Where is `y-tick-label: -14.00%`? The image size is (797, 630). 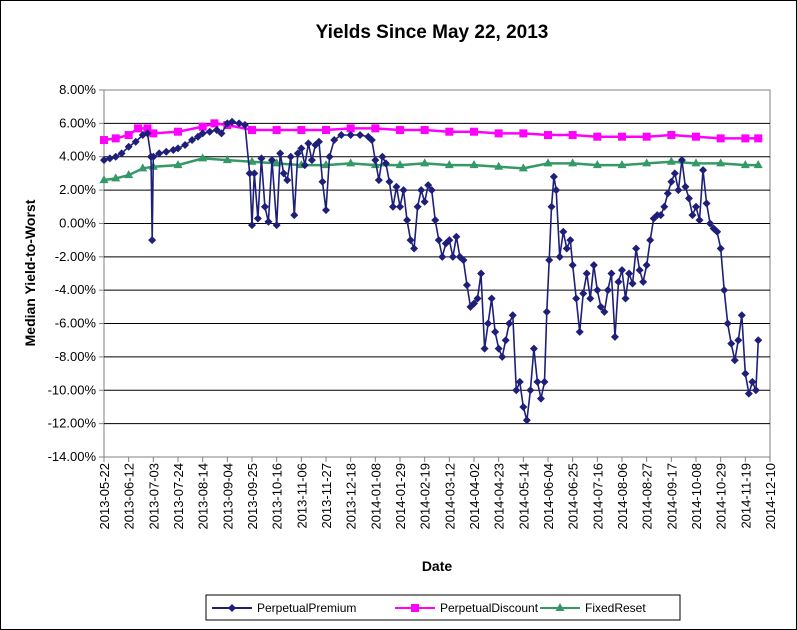 y-tick-label: -14.00% is located at coordinates (72, 456).